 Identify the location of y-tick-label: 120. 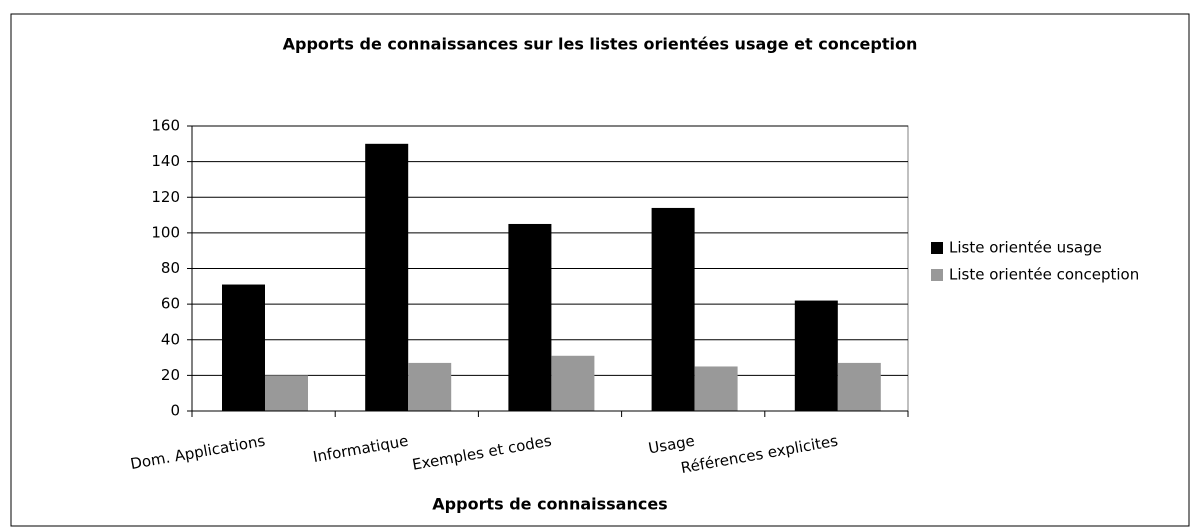
(165, 197).